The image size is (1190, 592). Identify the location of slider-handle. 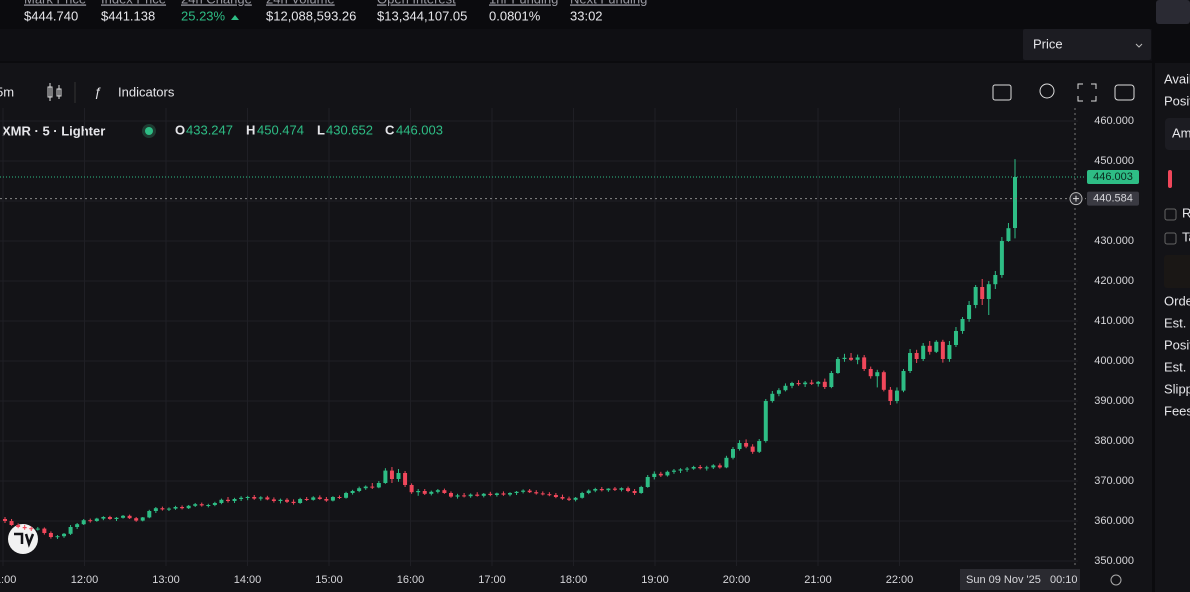
(1170, 179).